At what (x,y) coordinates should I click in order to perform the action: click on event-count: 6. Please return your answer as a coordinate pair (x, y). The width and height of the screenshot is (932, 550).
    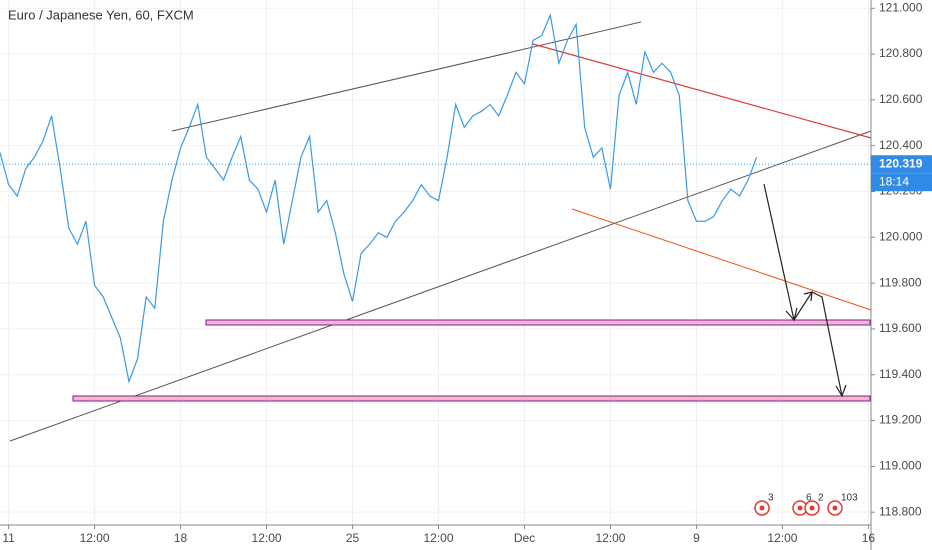
    Looking at the image, I should click on (809, 498).